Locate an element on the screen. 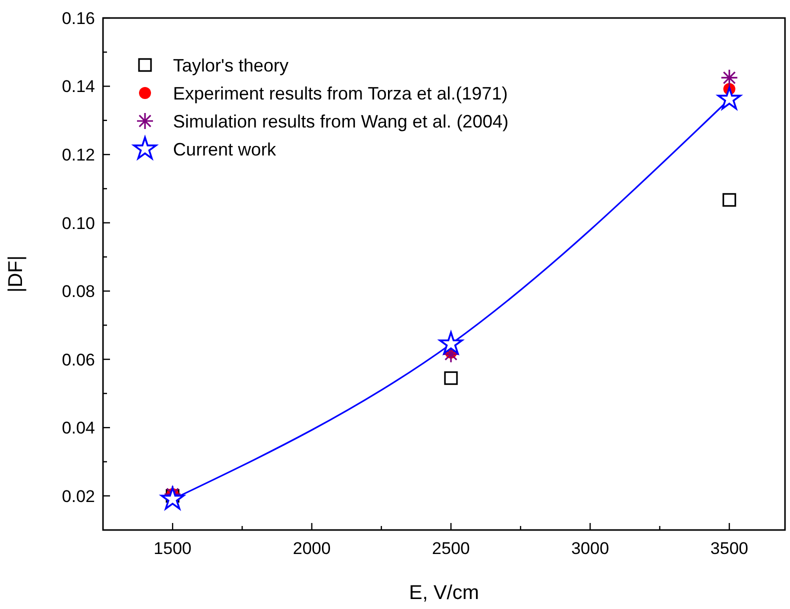 The width and height of the screenshot is (790, 609). text: 0.10 is located at coordinates (78, 223).